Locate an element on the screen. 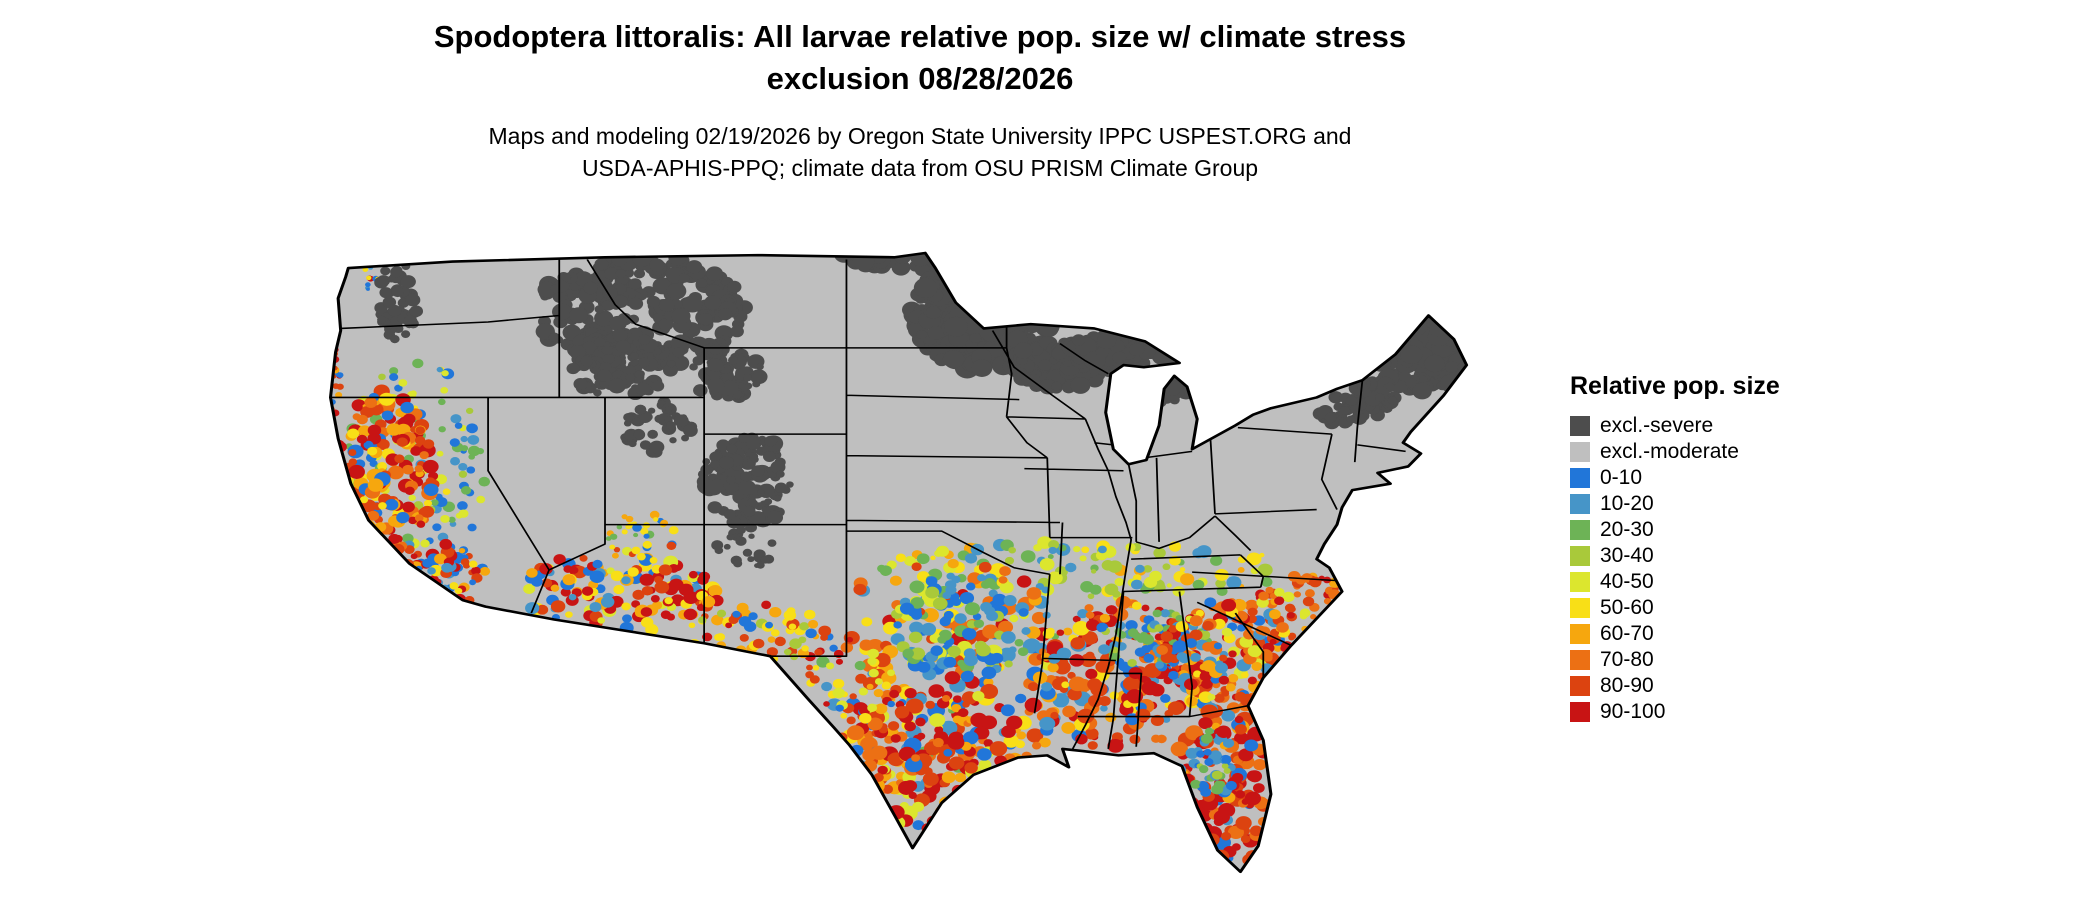 The height and width of the screenshot is (902, 2100). legend-title: Relative pop. size is located at coordinates (1675, 386).